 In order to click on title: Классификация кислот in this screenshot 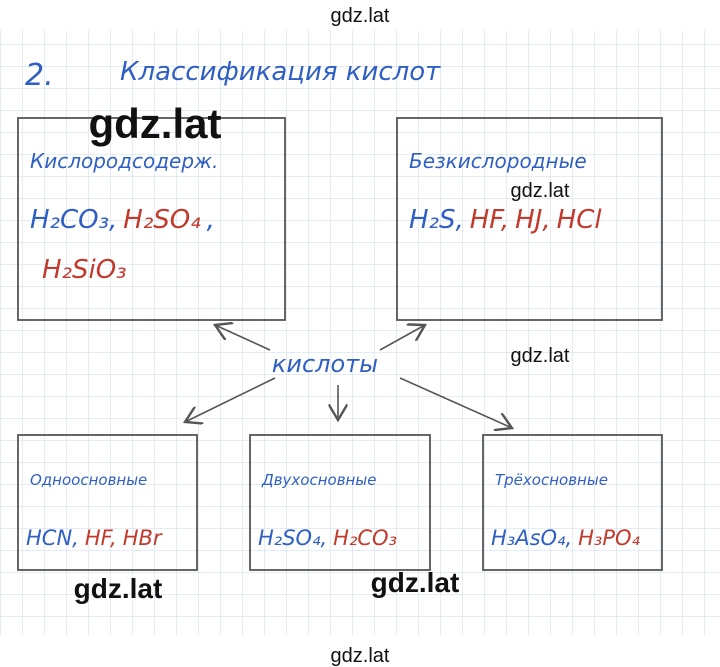, I will do `click(280, 72)`.